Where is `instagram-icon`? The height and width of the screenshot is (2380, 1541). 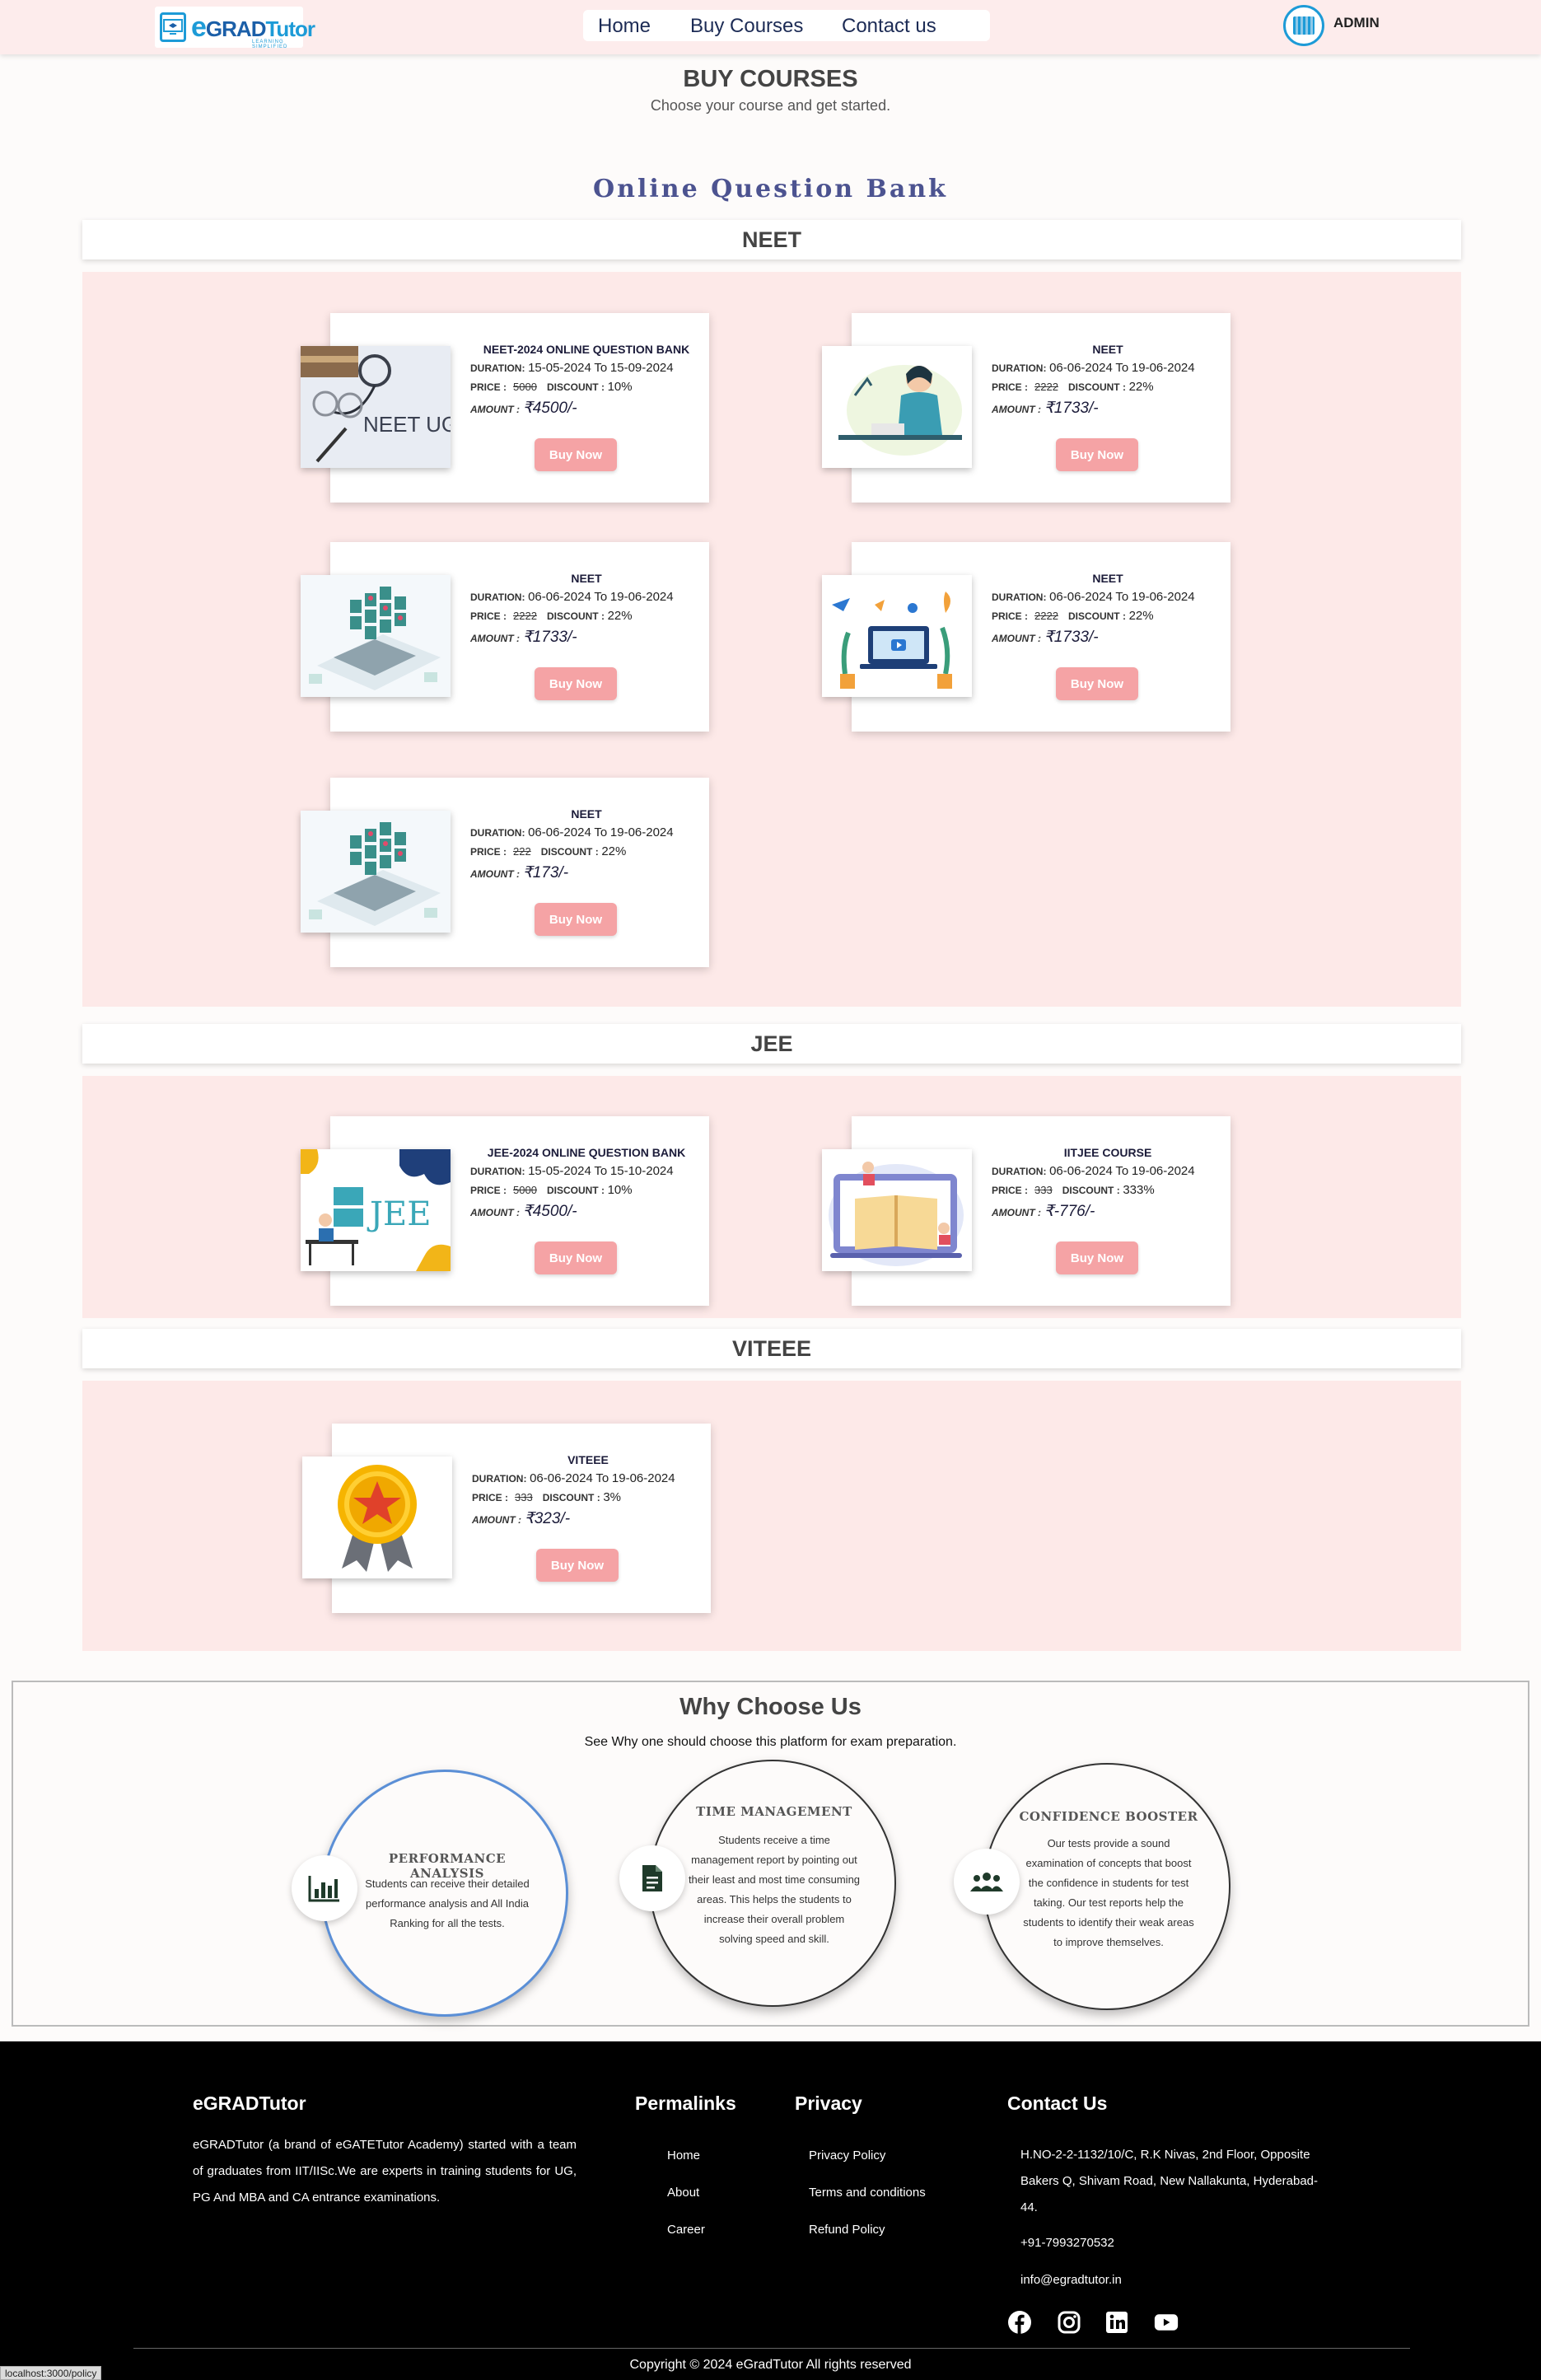 instagram-icon is located at coordinates (1069, 2322).